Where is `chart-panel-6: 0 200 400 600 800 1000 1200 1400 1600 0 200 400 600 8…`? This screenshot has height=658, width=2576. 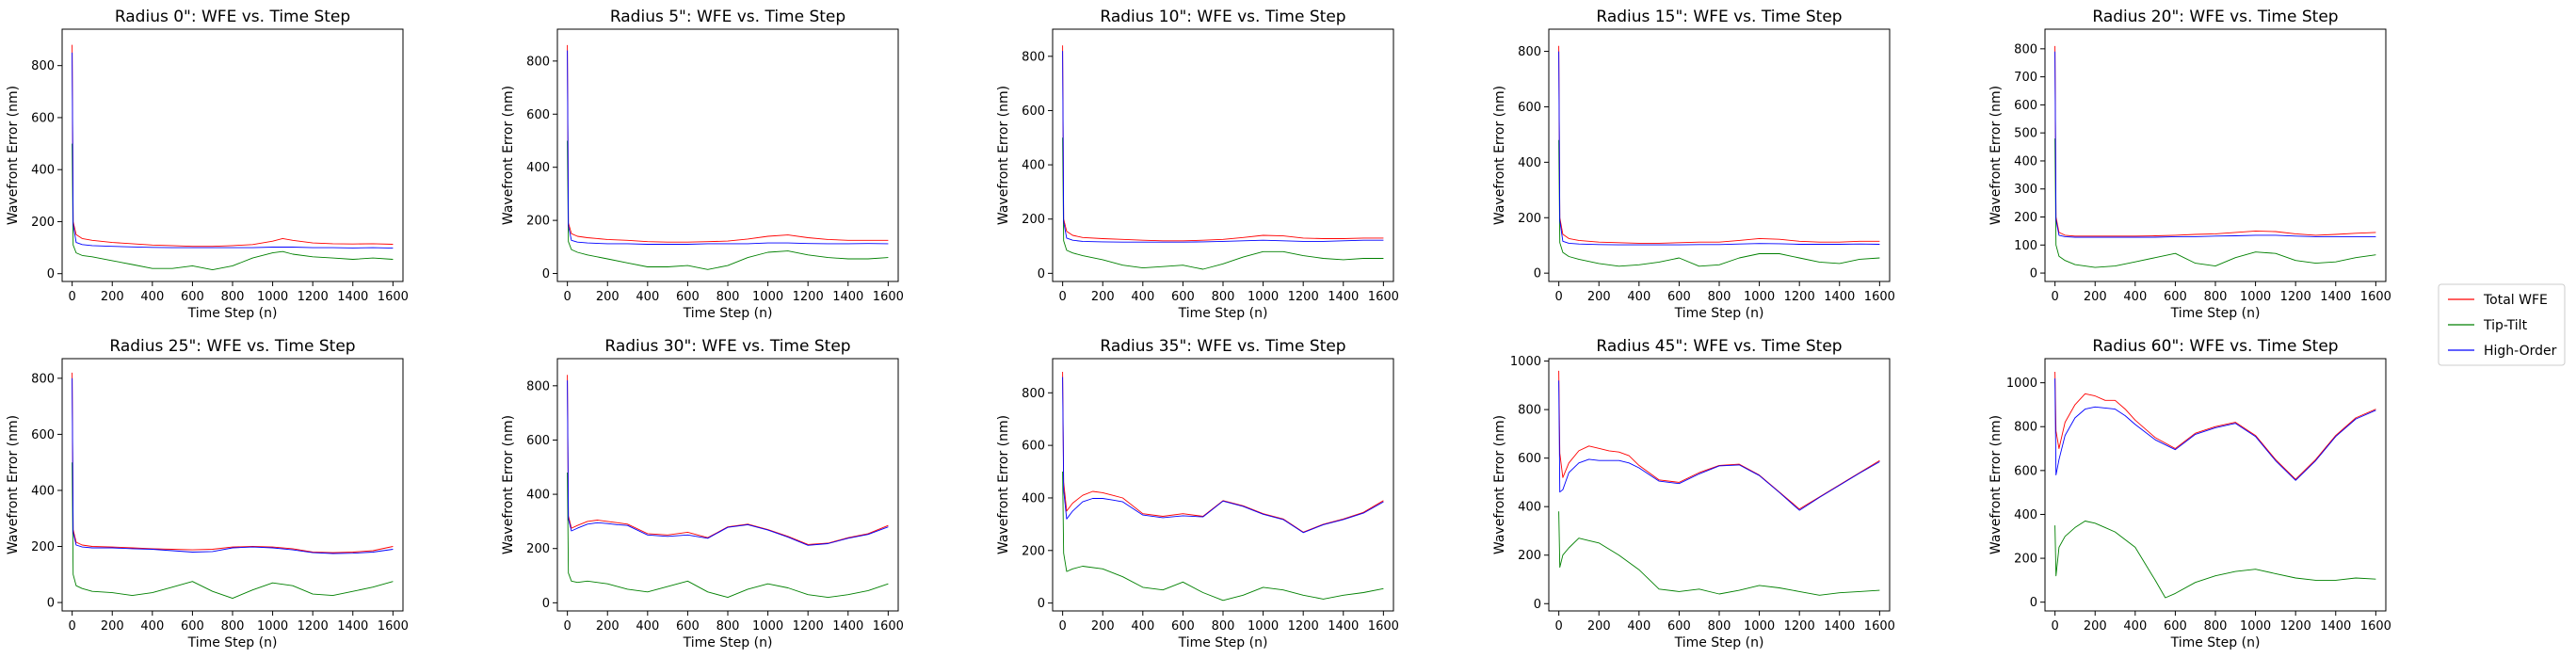 chart-panel-6: 0 200 400 600 800 1000 1200 1400 1600 0 200 400 600 8… is located at coordinates (207, 493).